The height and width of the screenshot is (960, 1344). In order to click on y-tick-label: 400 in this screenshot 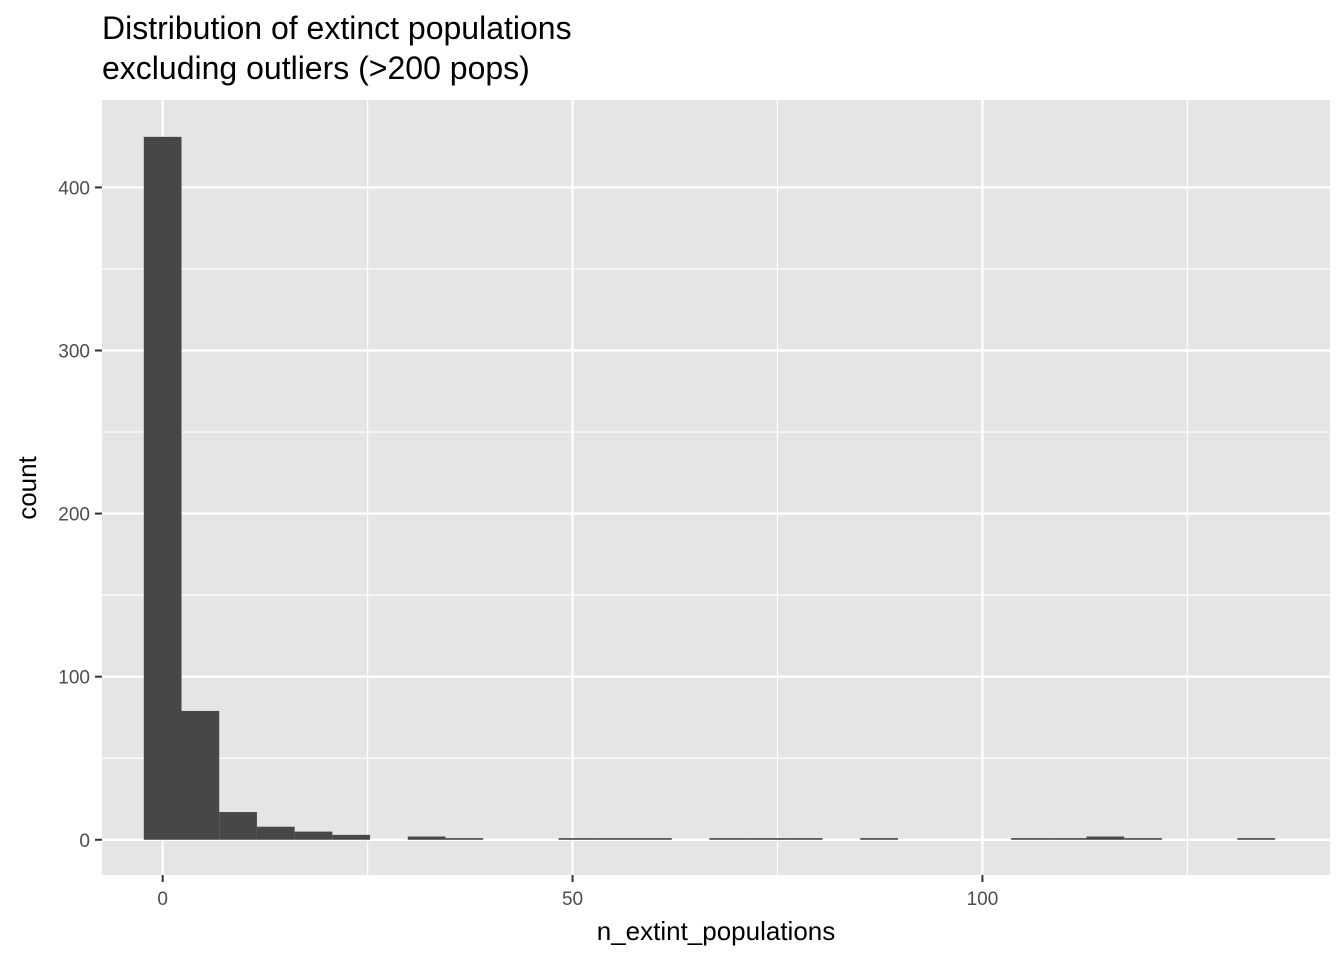, I will do `click(74, 188)`.